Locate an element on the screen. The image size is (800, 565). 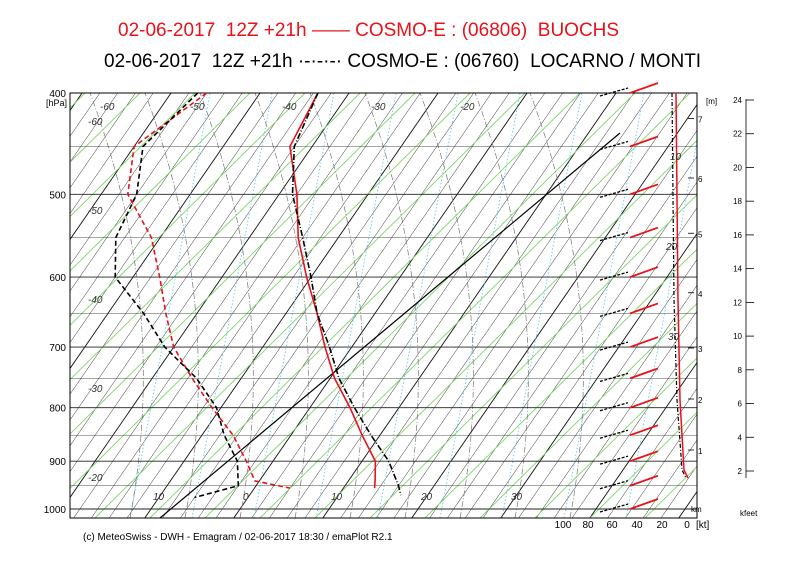
kfeet-tick-label: 6 is located at coordinates (740, 404).